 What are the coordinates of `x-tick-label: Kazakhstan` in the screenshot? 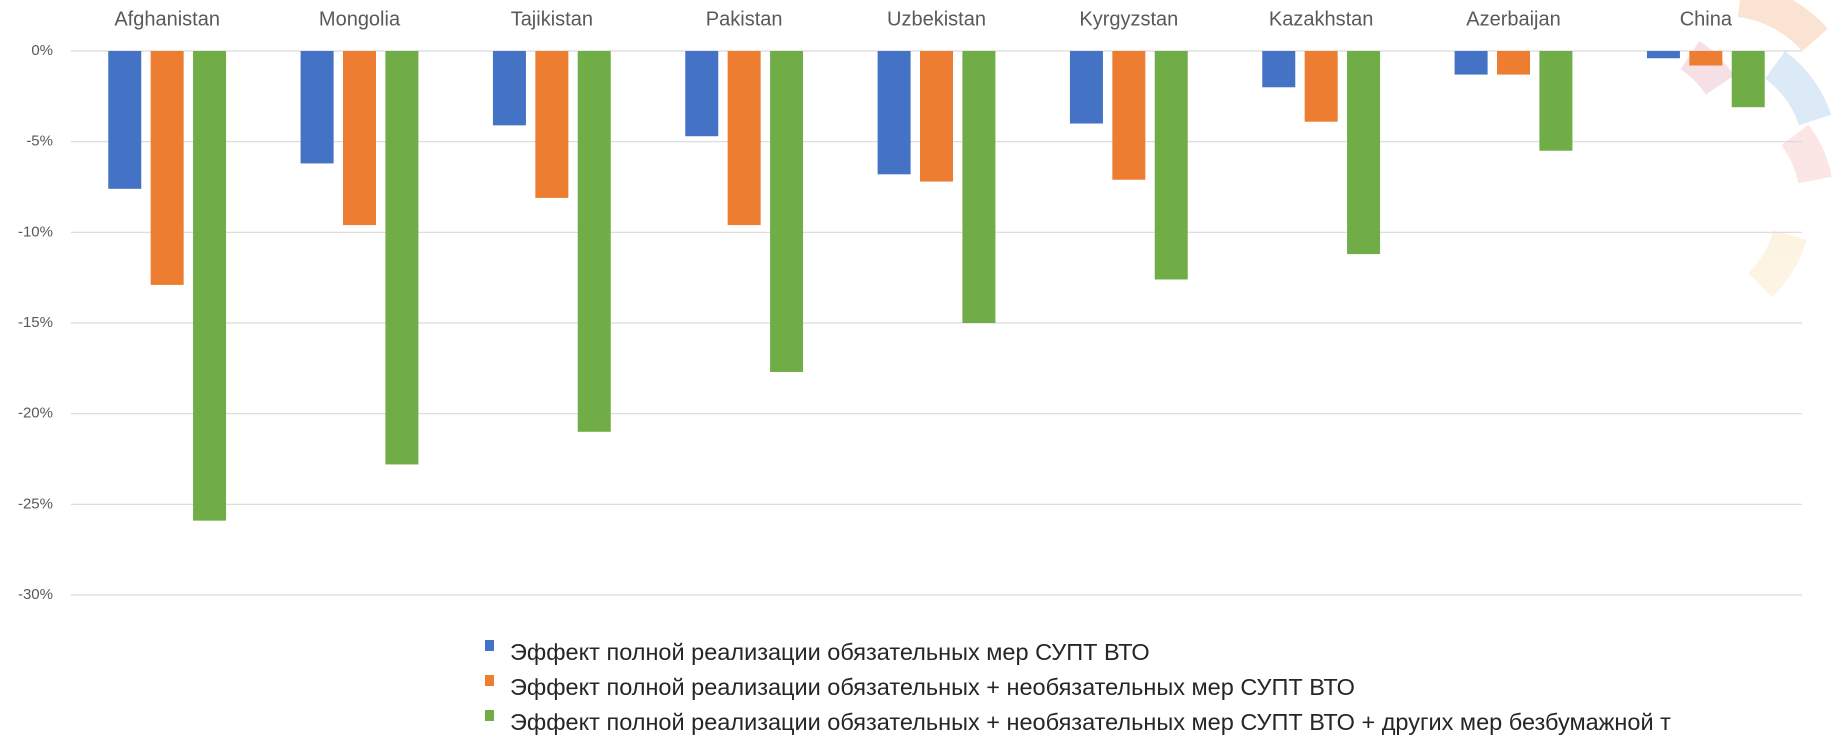 It's located at (1321, 19).